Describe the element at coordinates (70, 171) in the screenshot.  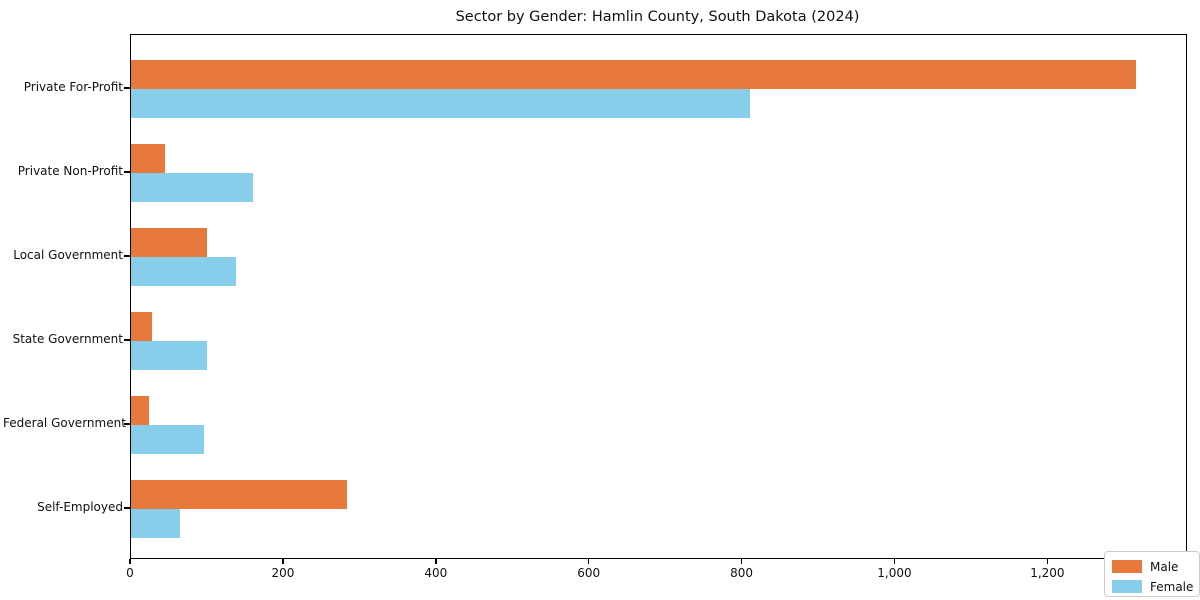
I see `y-tick-label: Private Non-Profit` at that location.